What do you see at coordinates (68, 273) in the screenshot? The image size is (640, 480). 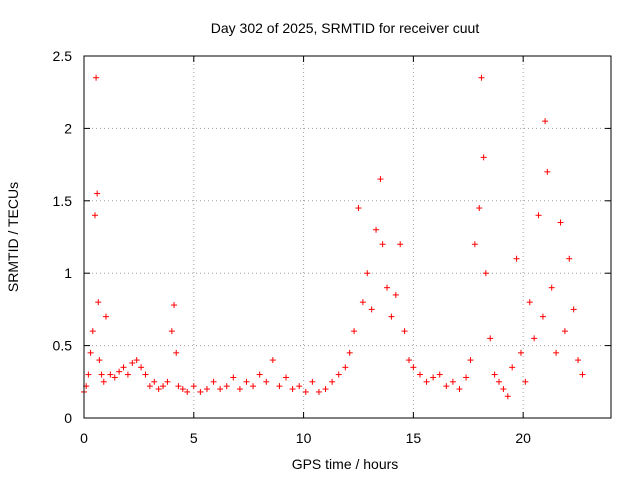 I see `y-tick-label: 1` at bounding box center [68, 273].